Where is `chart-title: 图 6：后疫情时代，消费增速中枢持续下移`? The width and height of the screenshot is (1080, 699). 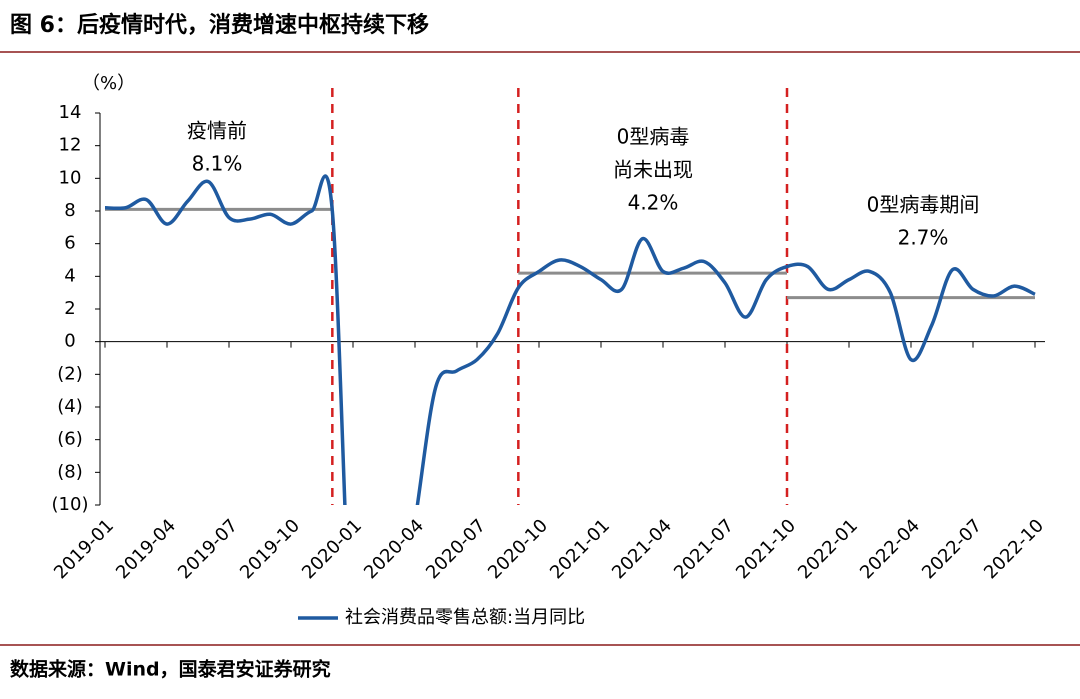 chart-title: 图 6：后疫情时代，消费增速中枢持续下移 is located at coordinates (219, 25).